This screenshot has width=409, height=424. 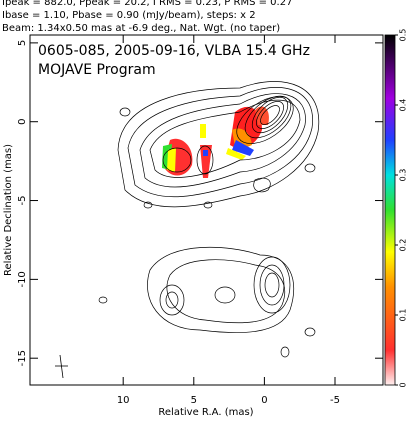 What do you see at coordinates (123, 400) in the screenshot?
I see `x-tick-label: 10` at bounding box center [123, 400].